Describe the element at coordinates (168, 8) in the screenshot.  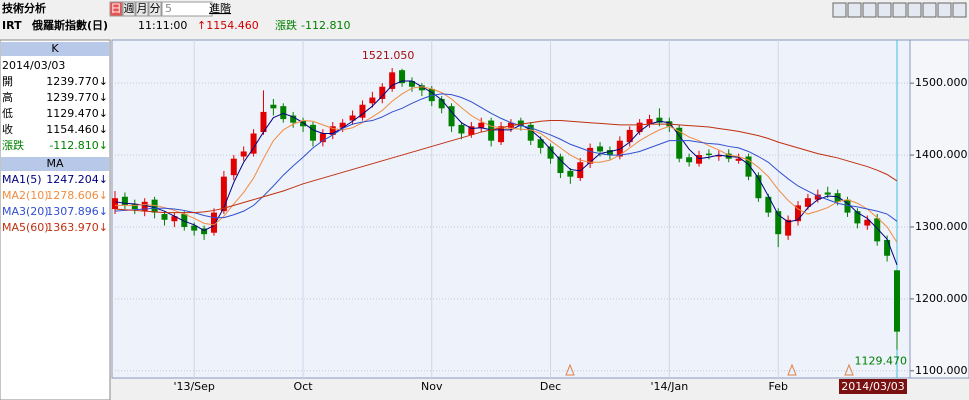
I see `period-value: 5` at that location.